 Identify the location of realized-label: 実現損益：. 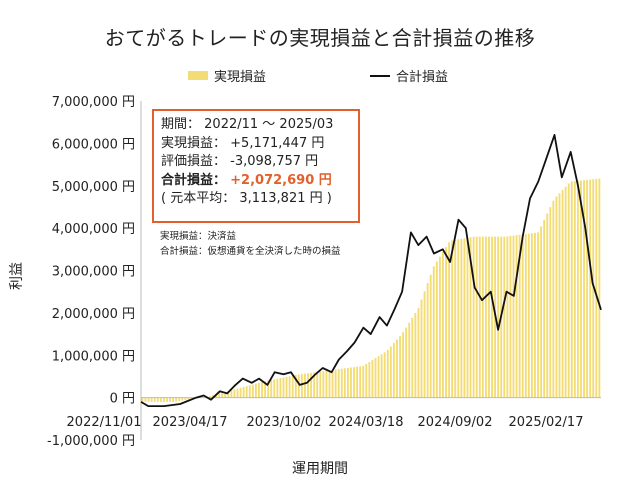
(194, 143).